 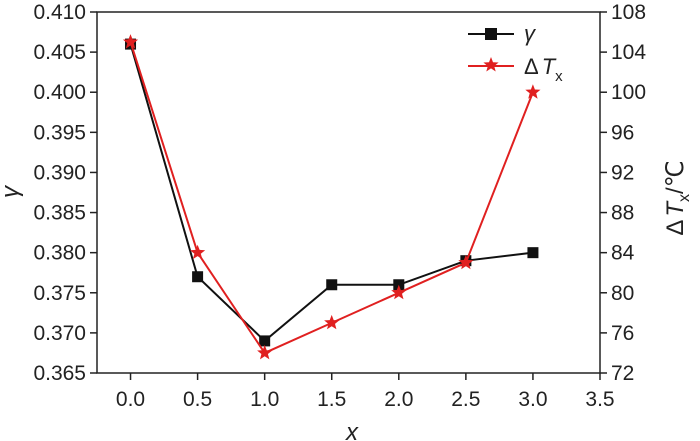 What do you see at coordinates (675, 208) in the screenshot?
I see `right-y-axis-label-T: T` at bounding box center [675, 208].